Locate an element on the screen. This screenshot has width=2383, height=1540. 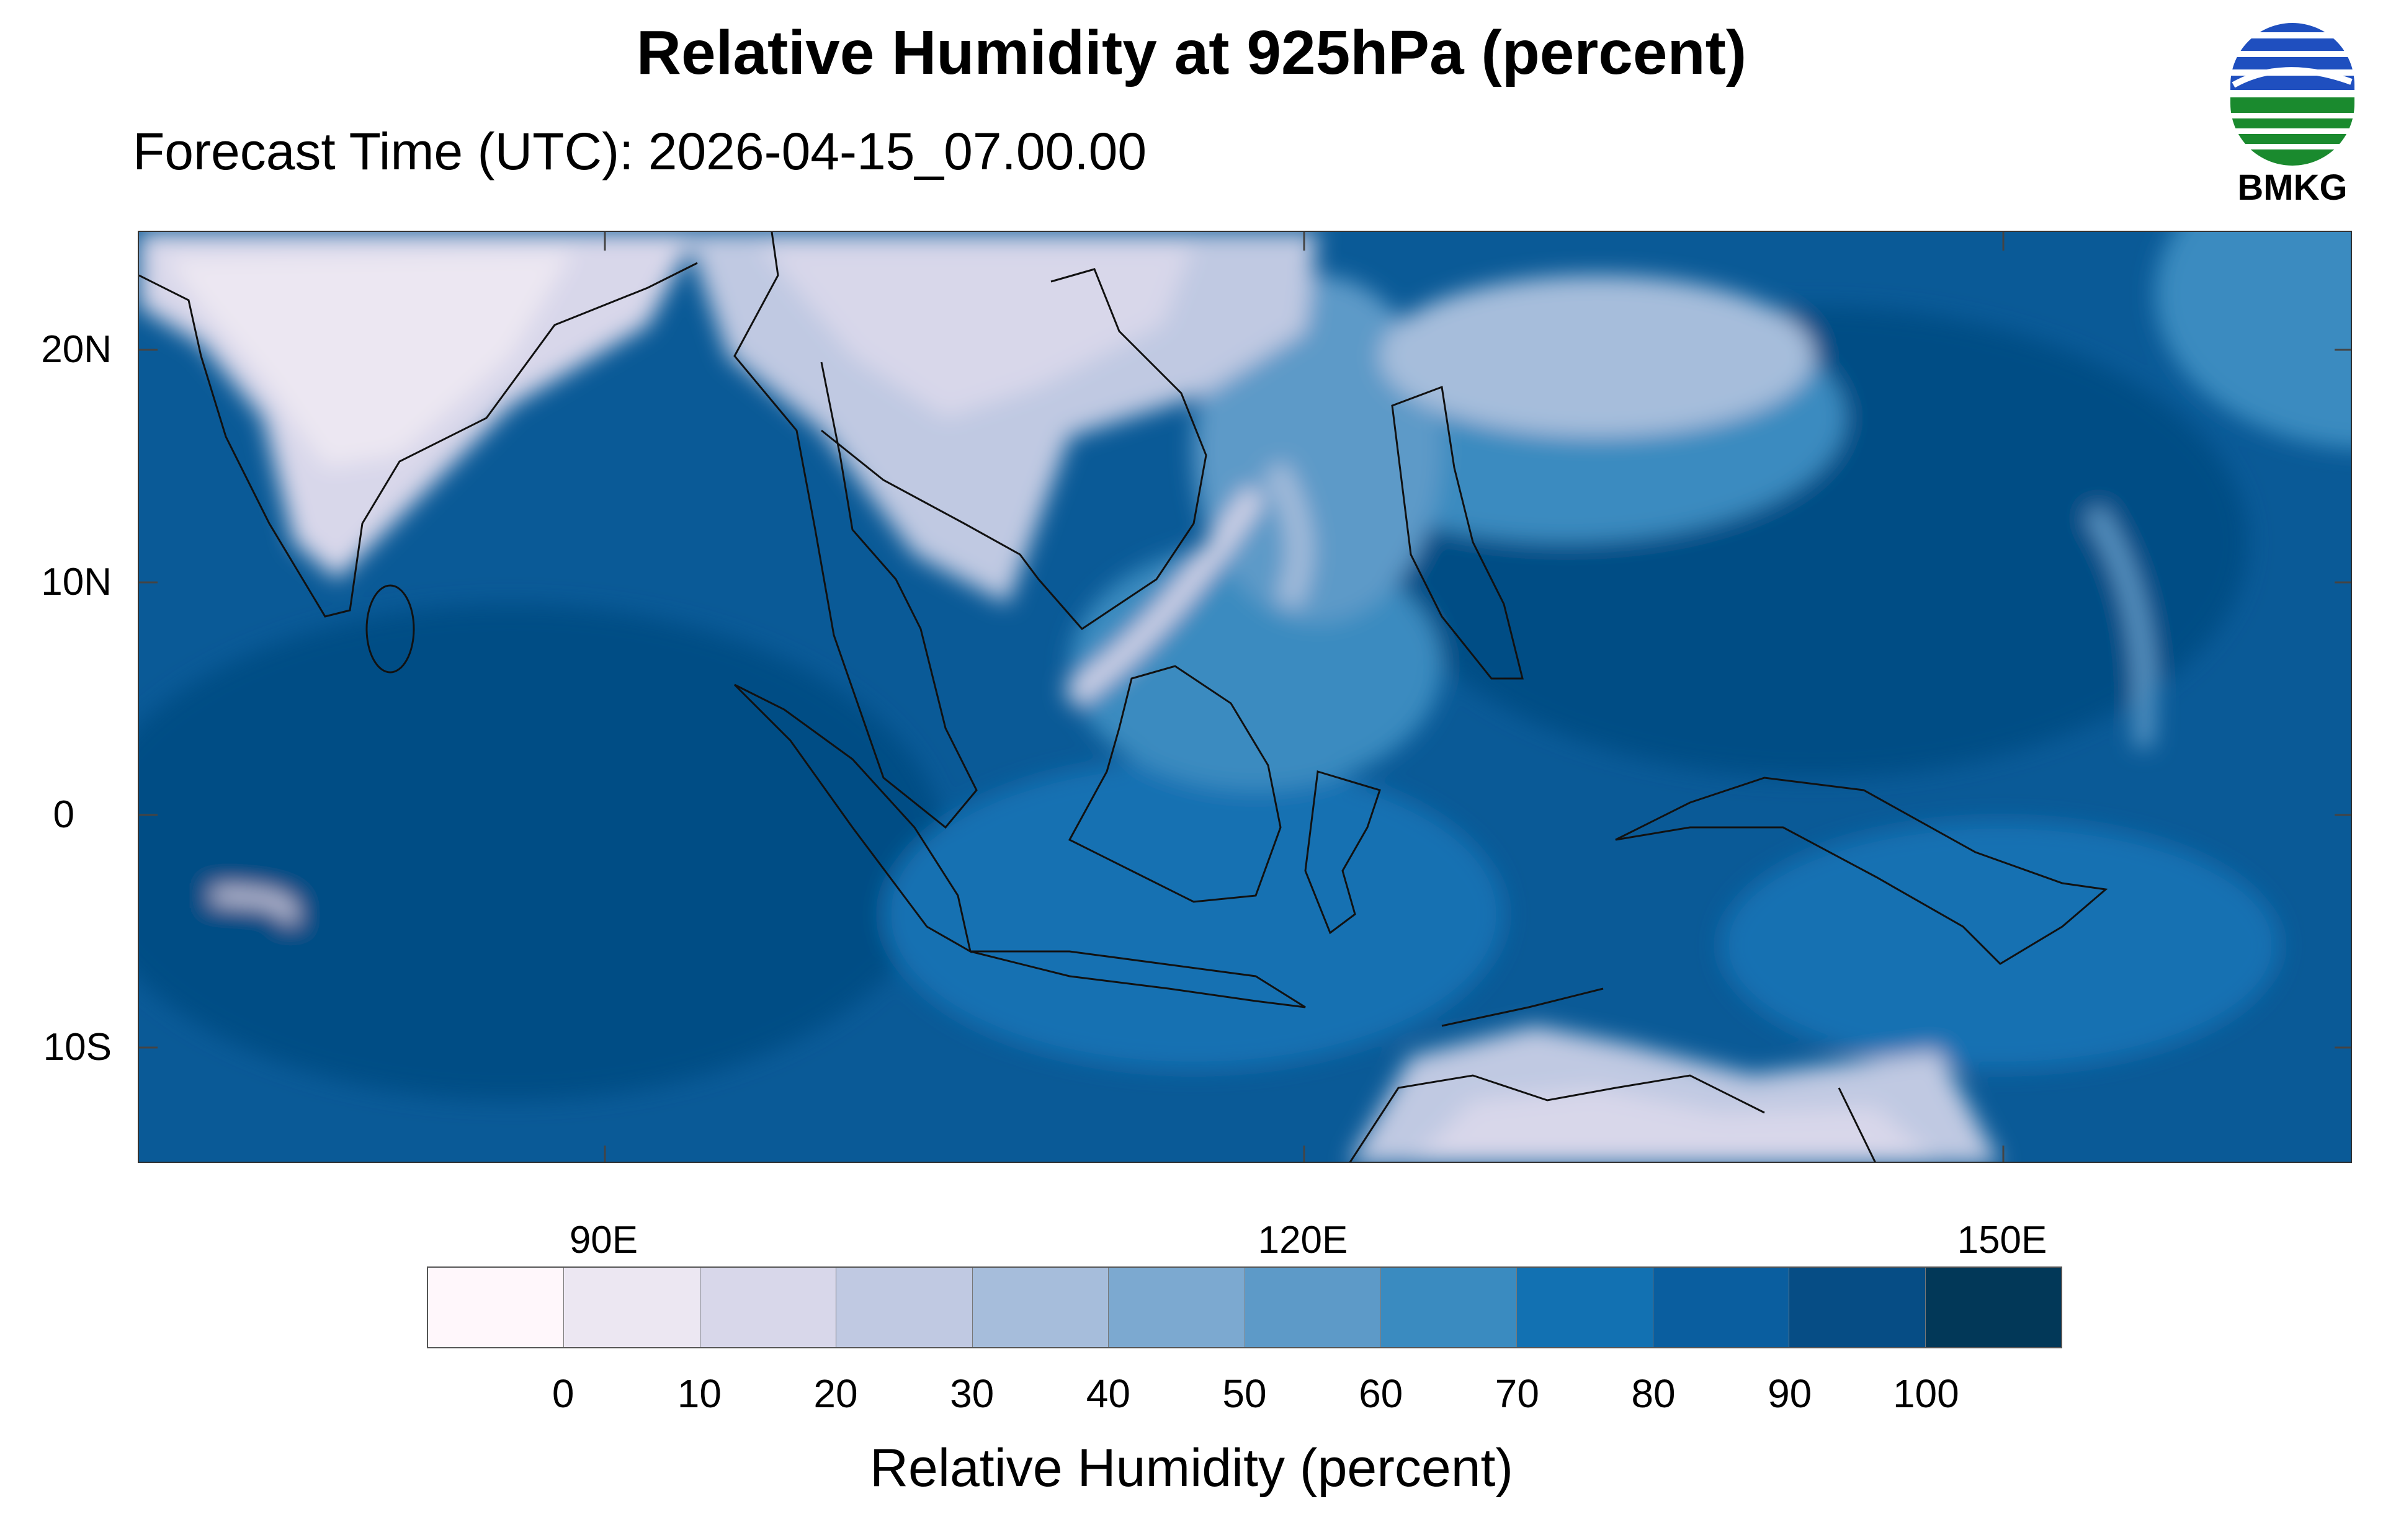
lat-label-10n: 10N is located at coordinates (76, 582).